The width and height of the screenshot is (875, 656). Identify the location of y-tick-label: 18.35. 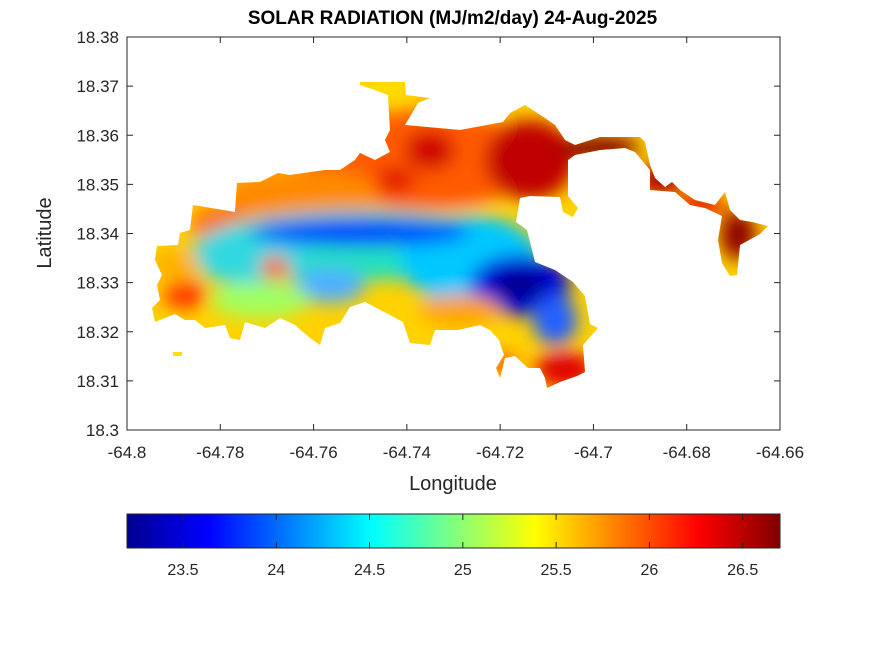
(97, 184).